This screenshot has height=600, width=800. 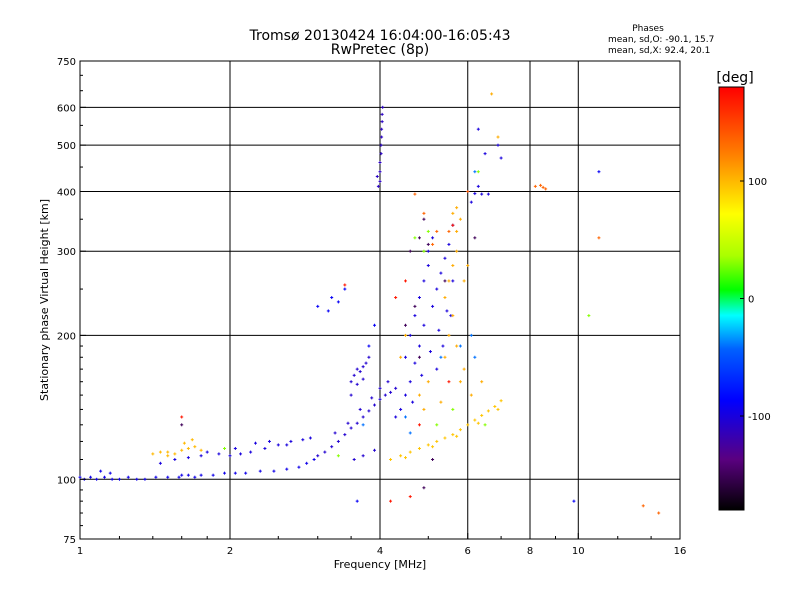 What do you see at coordinates (230, 551) in the screenshot?
I see `x-tick-label: 2` at bounding box center [230, 551].